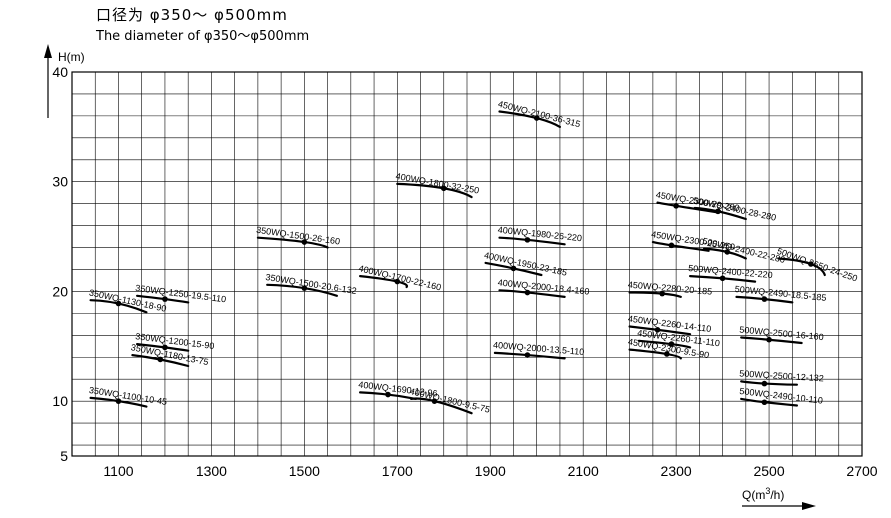 This screenshot has height=518, width=891. What do you see at coordinates (861, 471) in the screenshot?
I see `x-tick-label: 2700` at bounding box center [861, 471].